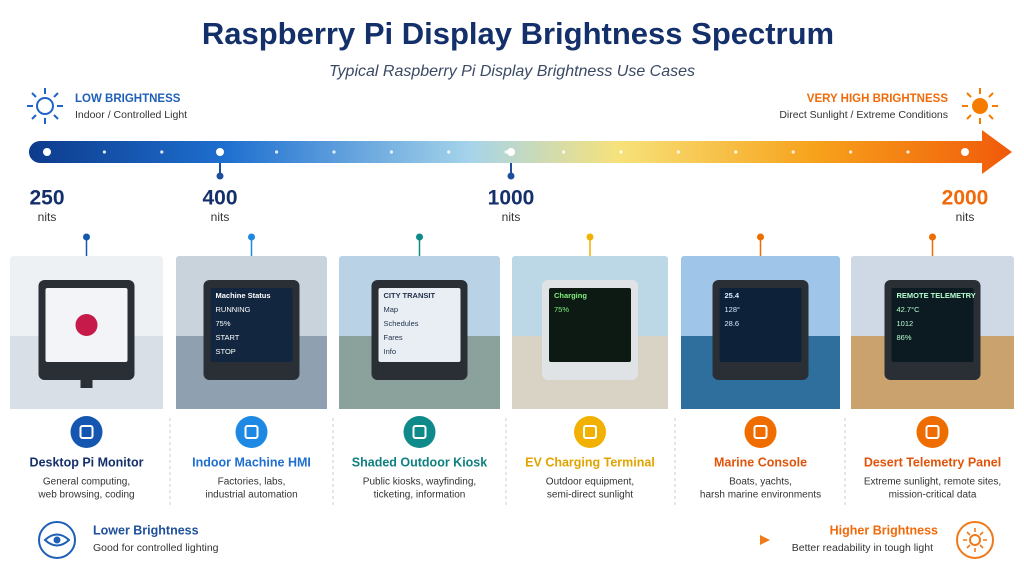  I want to click on card-description: Public kiosks, wayfinding,, so click(419, 482).